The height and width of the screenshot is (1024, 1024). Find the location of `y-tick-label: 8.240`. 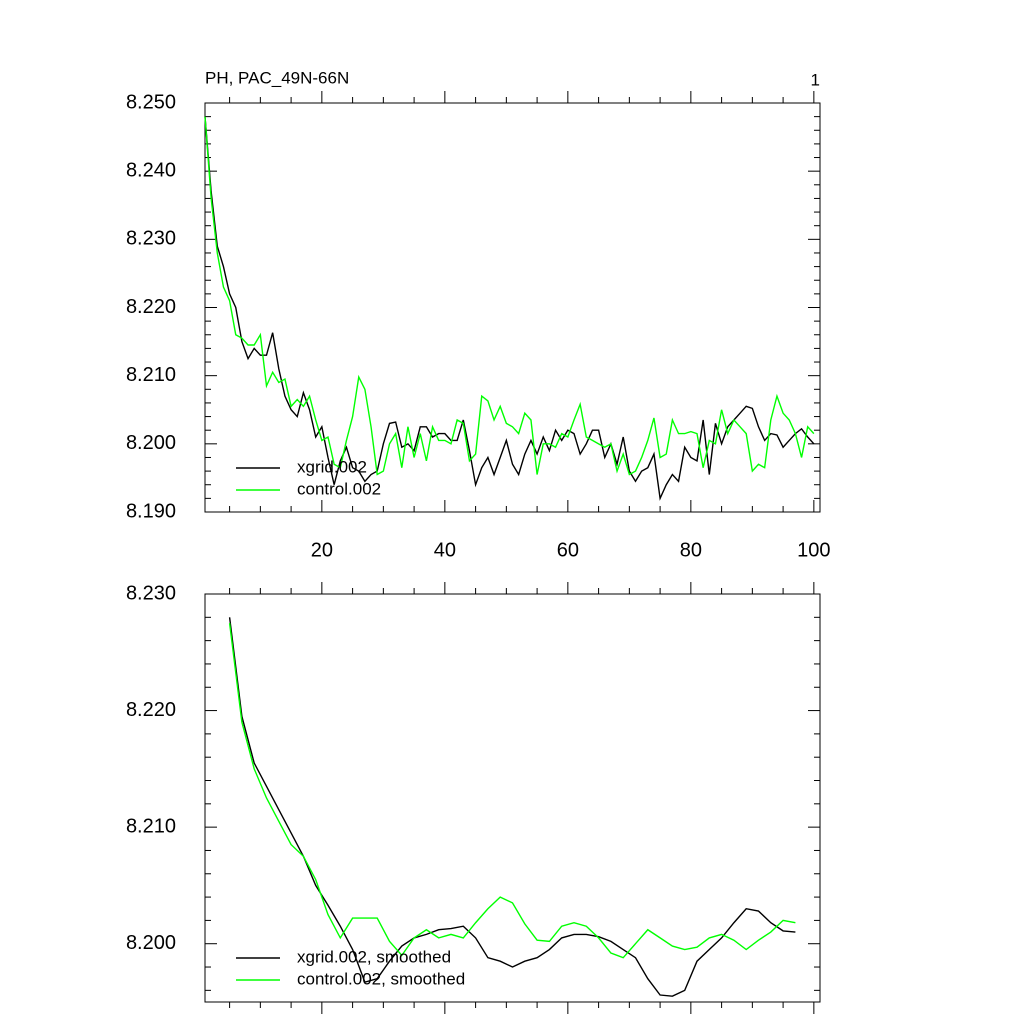

y-tick-label: 8.240 is located at coordinates (151, 170).